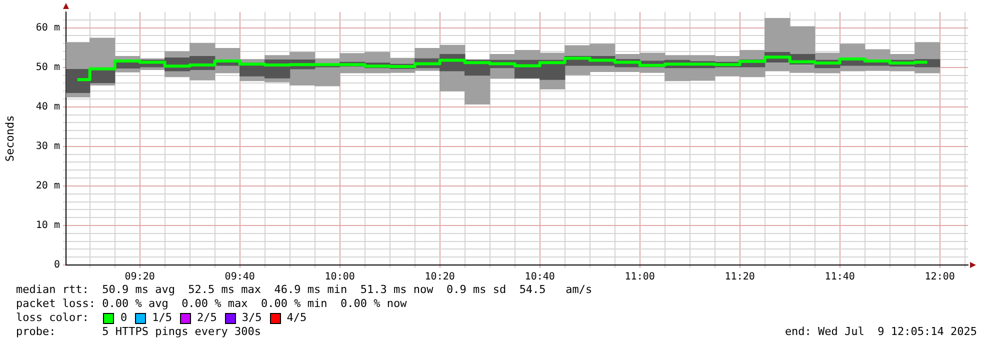  Describe the element at coordinates (57, 265) in the screenshot. I see `y-tick-label: 0` at that location.